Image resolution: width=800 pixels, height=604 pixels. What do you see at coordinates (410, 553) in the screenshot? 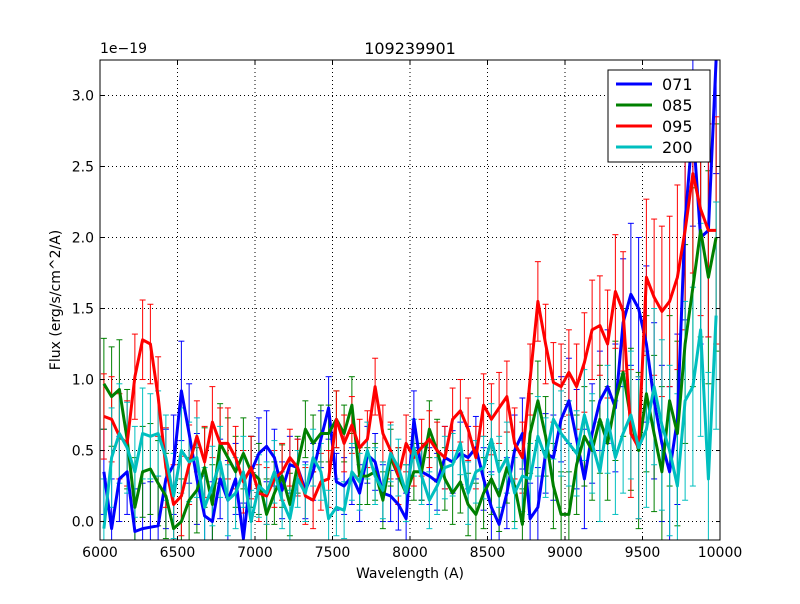
I see `x-tick-label: 8000` at bounding box center [410, 553].